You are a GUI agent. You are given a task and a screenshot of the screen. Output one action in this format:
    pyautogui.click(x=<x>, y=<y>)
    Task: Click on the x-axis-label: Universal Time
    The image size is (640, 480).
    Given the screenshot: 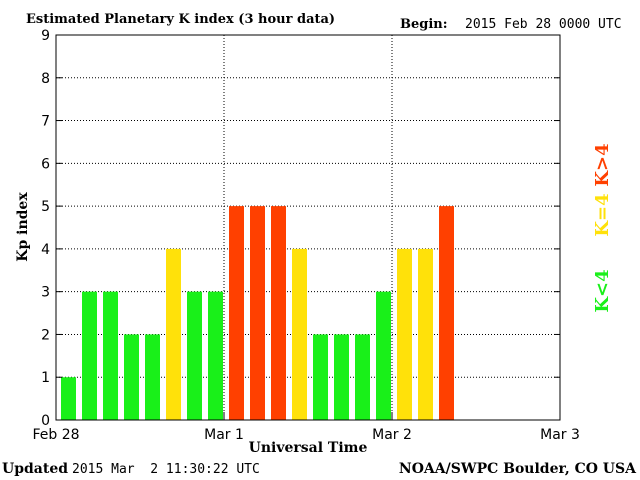 What is the action you would take?
    pyautogui.click(x=308, y=448)
    